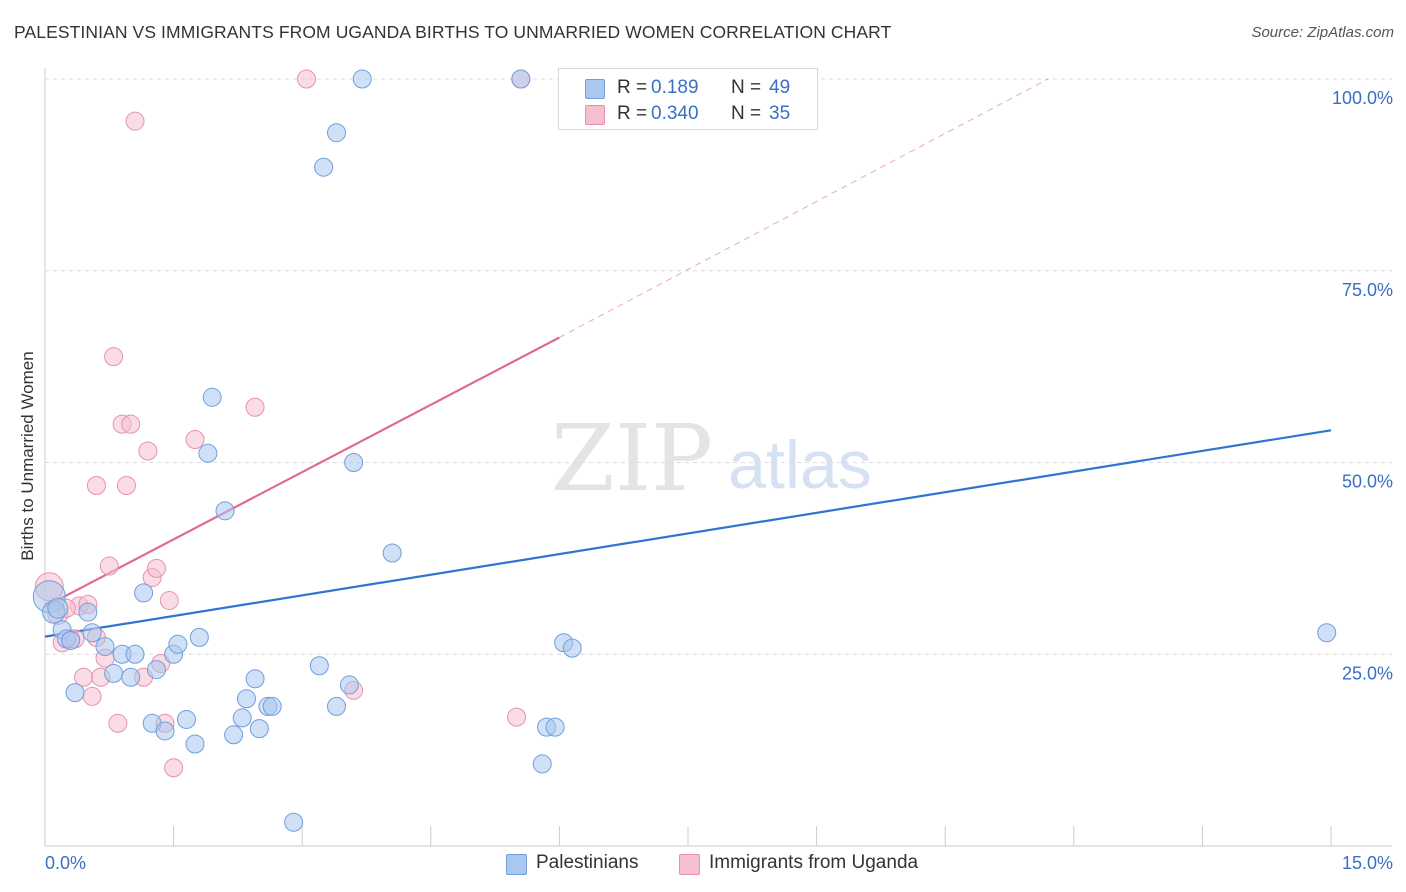 The height and width of the screenshot is (892, 1406). What do you see at coordinates (1367, 673) in the screenshot?
I see `y-tick-label: 25.0%` at bounding box center [1367, 673].